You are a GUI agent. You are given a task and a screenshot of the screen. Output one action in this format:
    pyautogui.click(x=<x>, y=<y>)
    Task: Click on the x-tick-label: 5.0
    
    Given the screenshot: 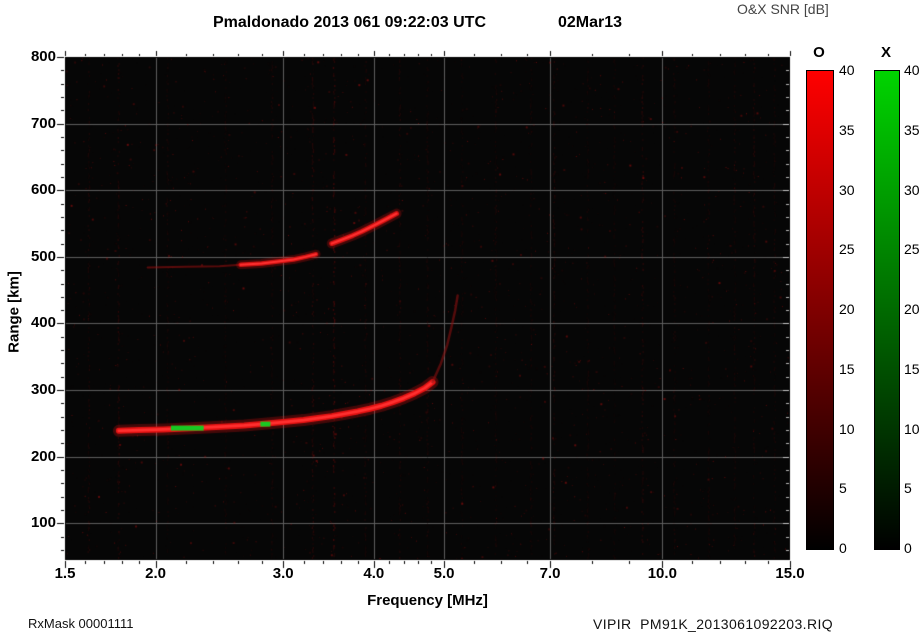 What is the action you would take?
    pyautogui.click(x=444, y=573)
    